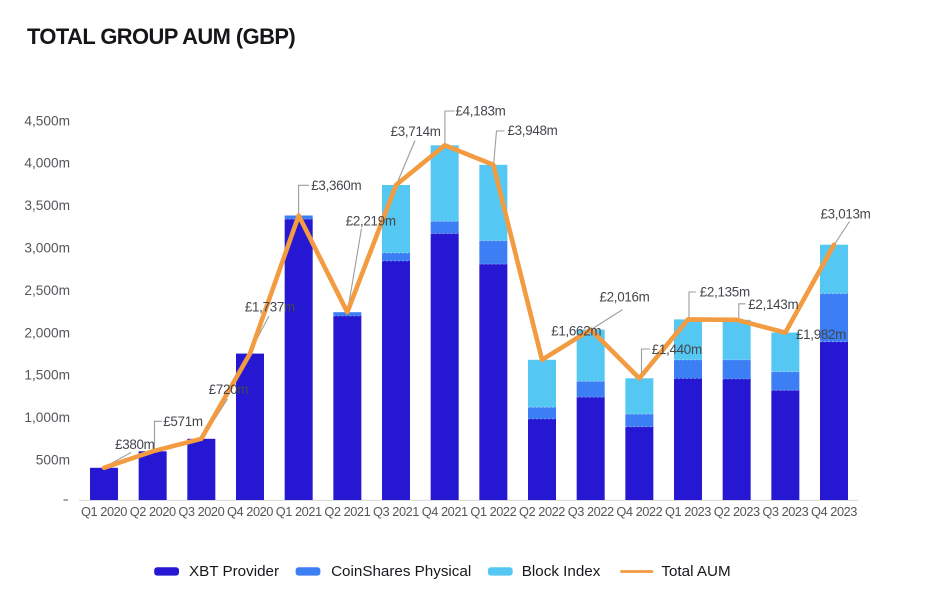 The width and height of the screenshot is (946, 607). What do you see at coordinates (401, 571) in the screenshot?
I see `svg-text: CoinShares Physical` at bounding box center [401, 571].